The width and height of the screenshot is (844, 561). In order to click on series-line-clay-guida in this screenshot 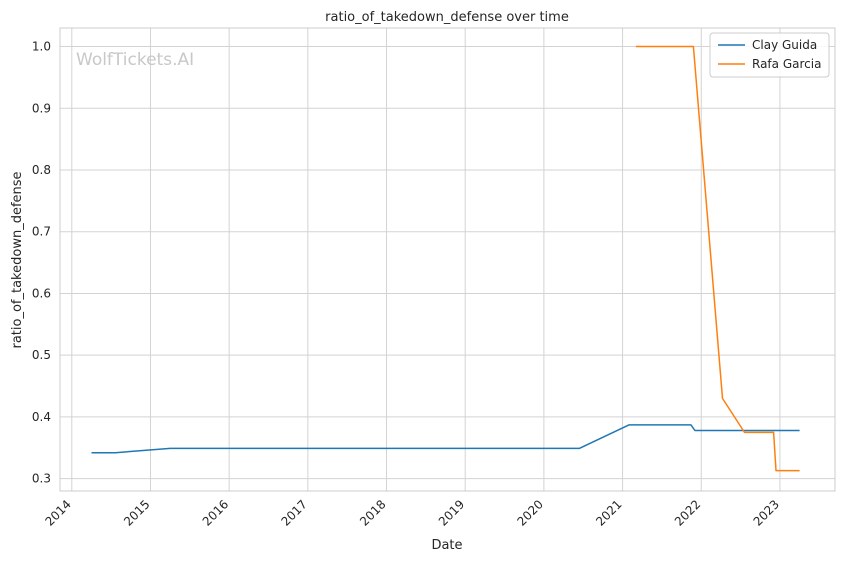, I will do `click(445, 439)`.